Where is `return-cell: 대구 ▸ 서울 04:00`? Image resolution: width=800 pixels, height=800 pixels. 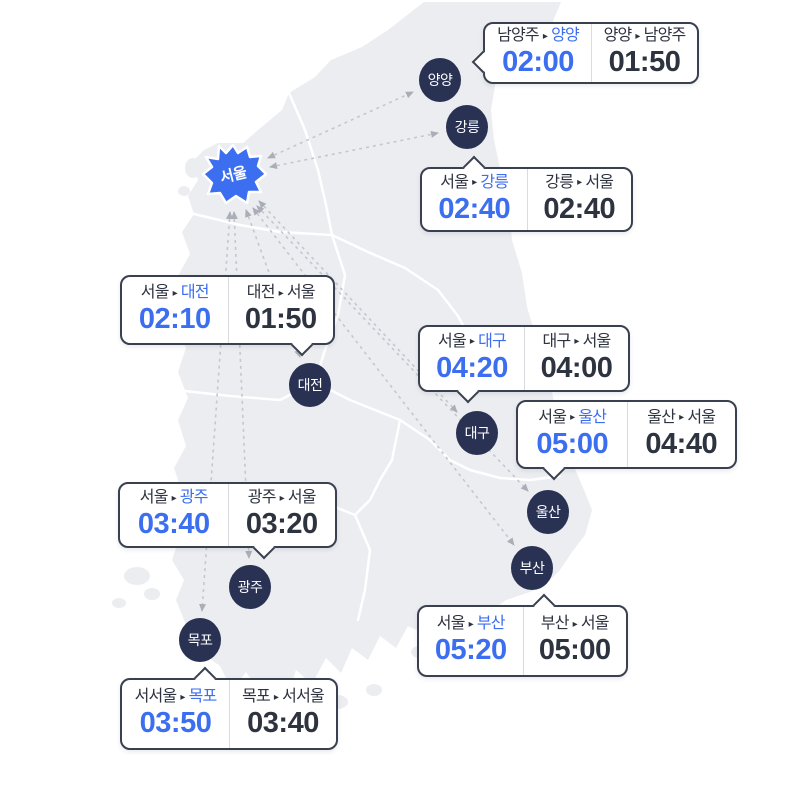 return-cell: 대구 ▸ 서울 04:00 is located at coordinates (576, 358).